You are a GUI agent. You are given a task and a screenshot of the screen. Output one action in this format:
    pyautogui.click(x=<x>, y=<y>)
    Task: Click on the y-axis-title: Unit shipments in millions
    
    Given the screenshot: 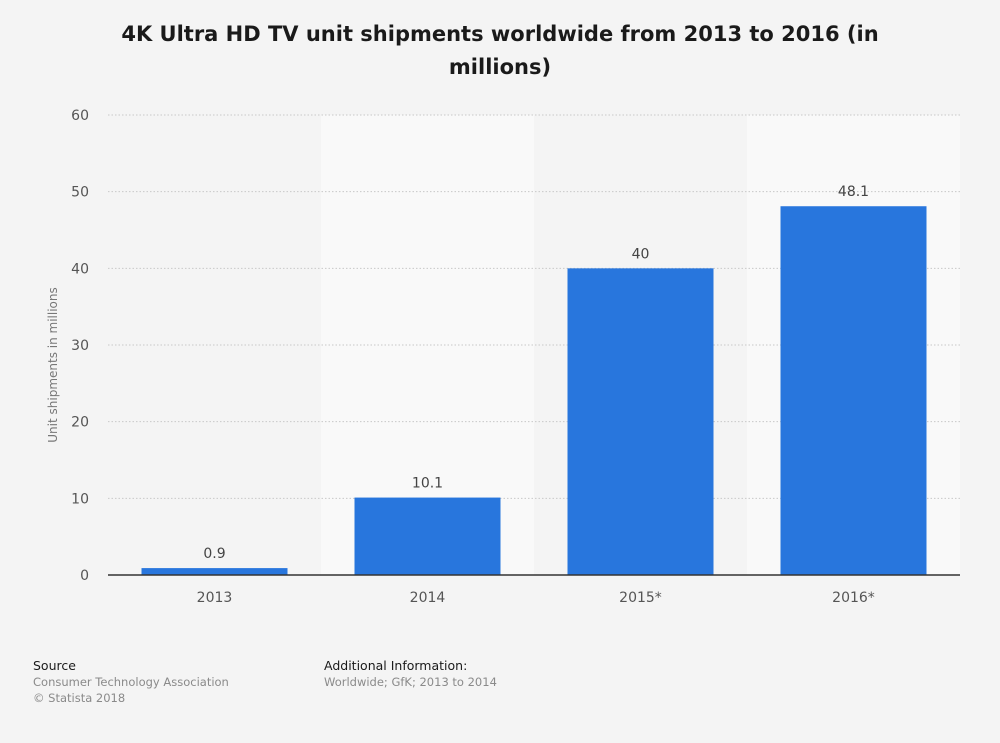 What is the action you would take?
    pyautogui.click(x=53, y=364)
    